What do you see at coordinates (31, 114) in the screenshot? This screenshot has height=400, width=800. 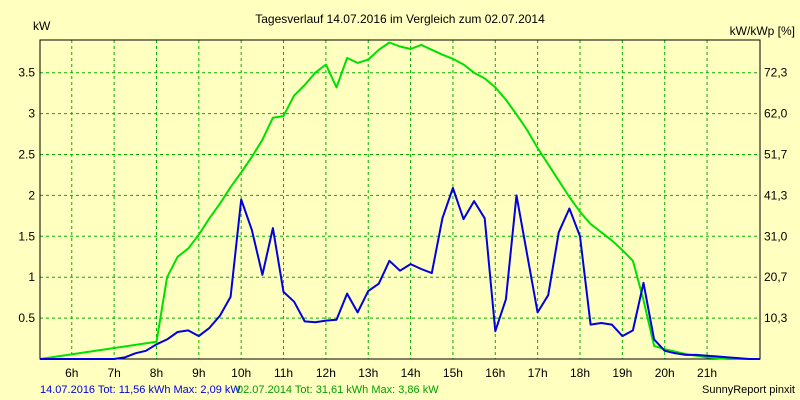 I see `y-tick-label-left: 3` at bounding box center [31, 114].